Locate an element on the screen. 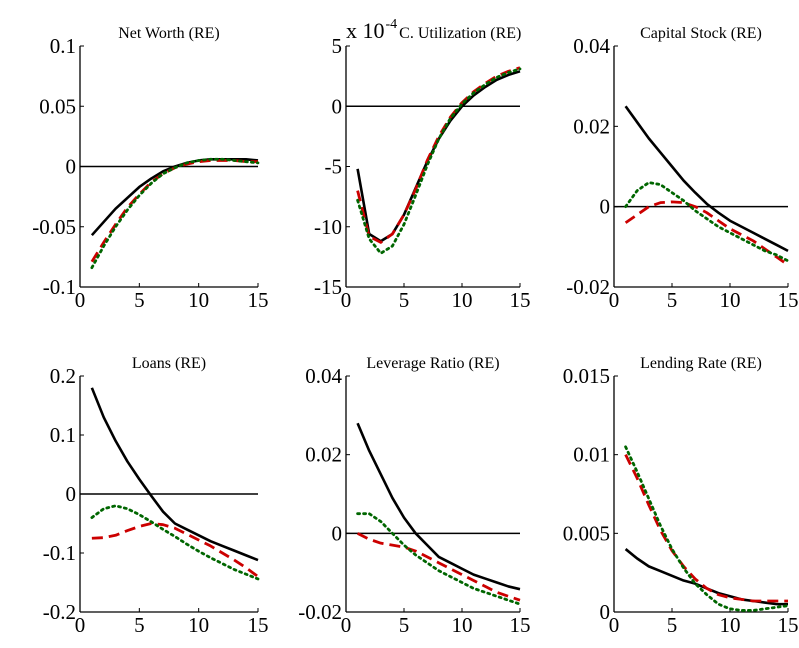  y-tick-label: 0.005 is located at coordinates (586, 533).